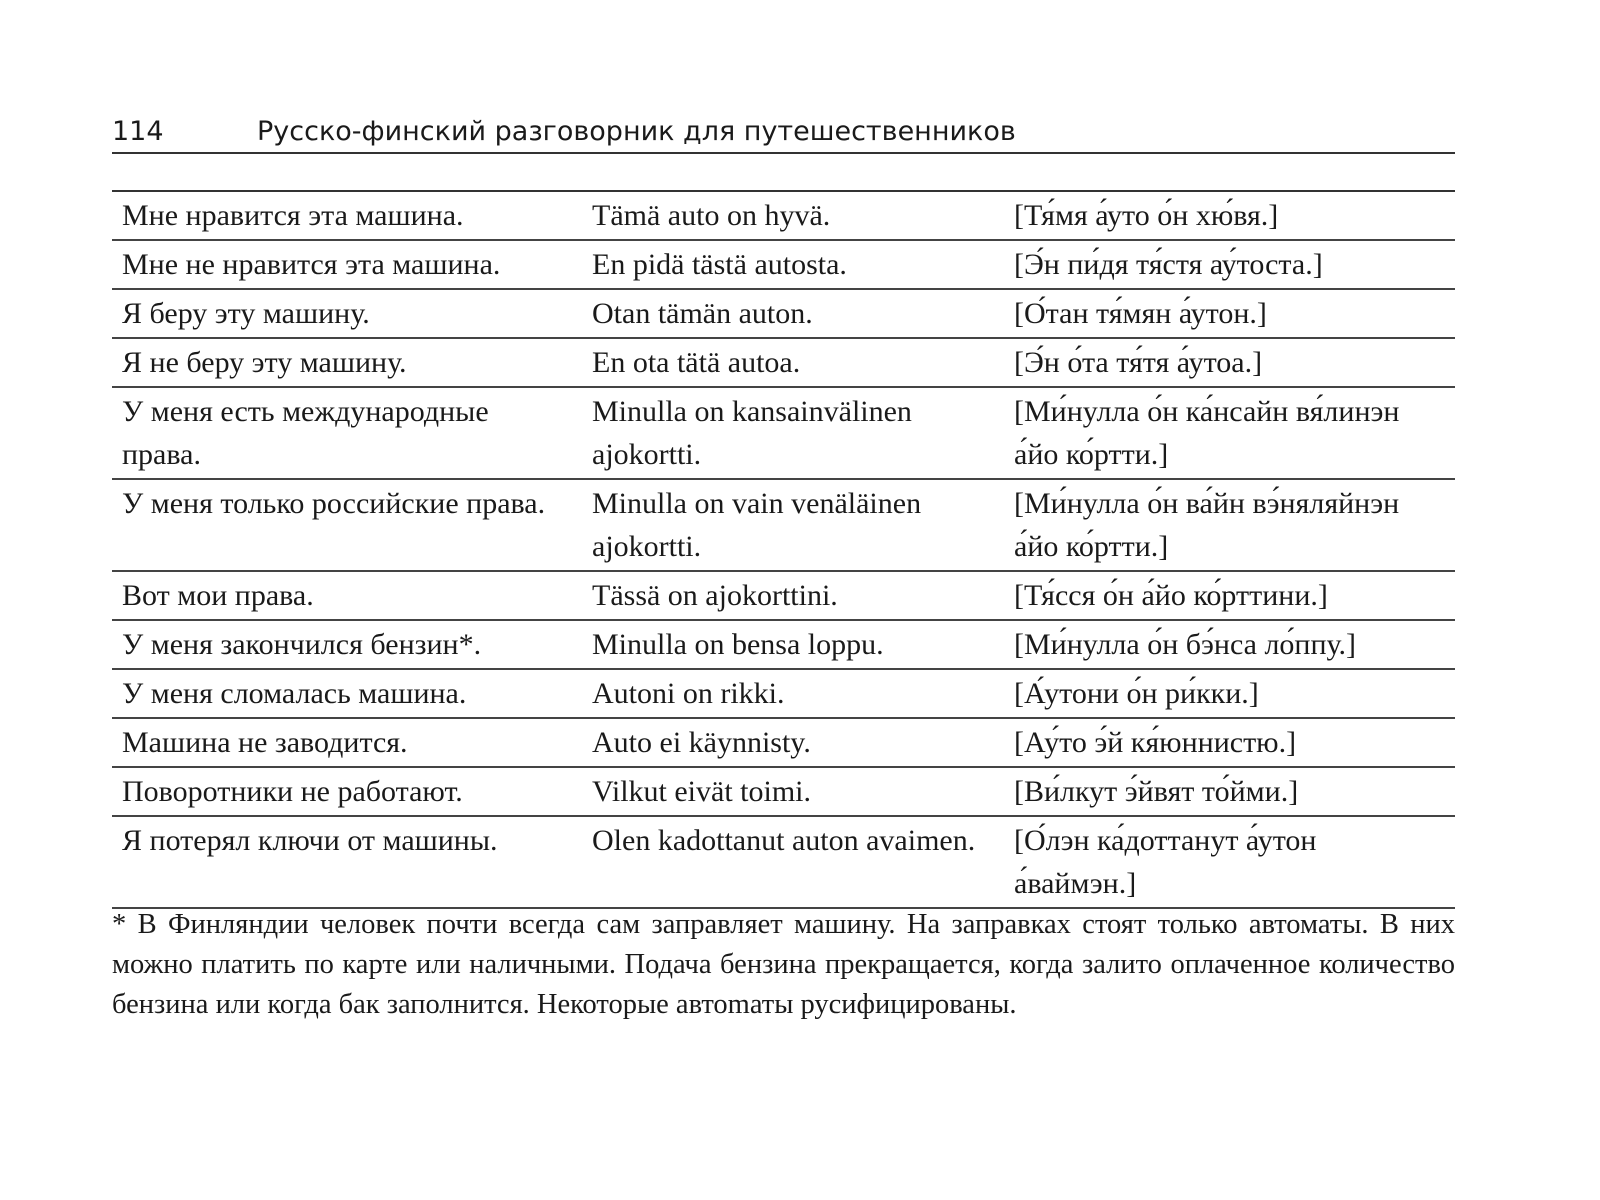 Image resolution: width=1600 pixels, height=1200 pixels. I want to click on transcription: [Э́н о́та тя́тя а́утоа.], so click(1229, 363).